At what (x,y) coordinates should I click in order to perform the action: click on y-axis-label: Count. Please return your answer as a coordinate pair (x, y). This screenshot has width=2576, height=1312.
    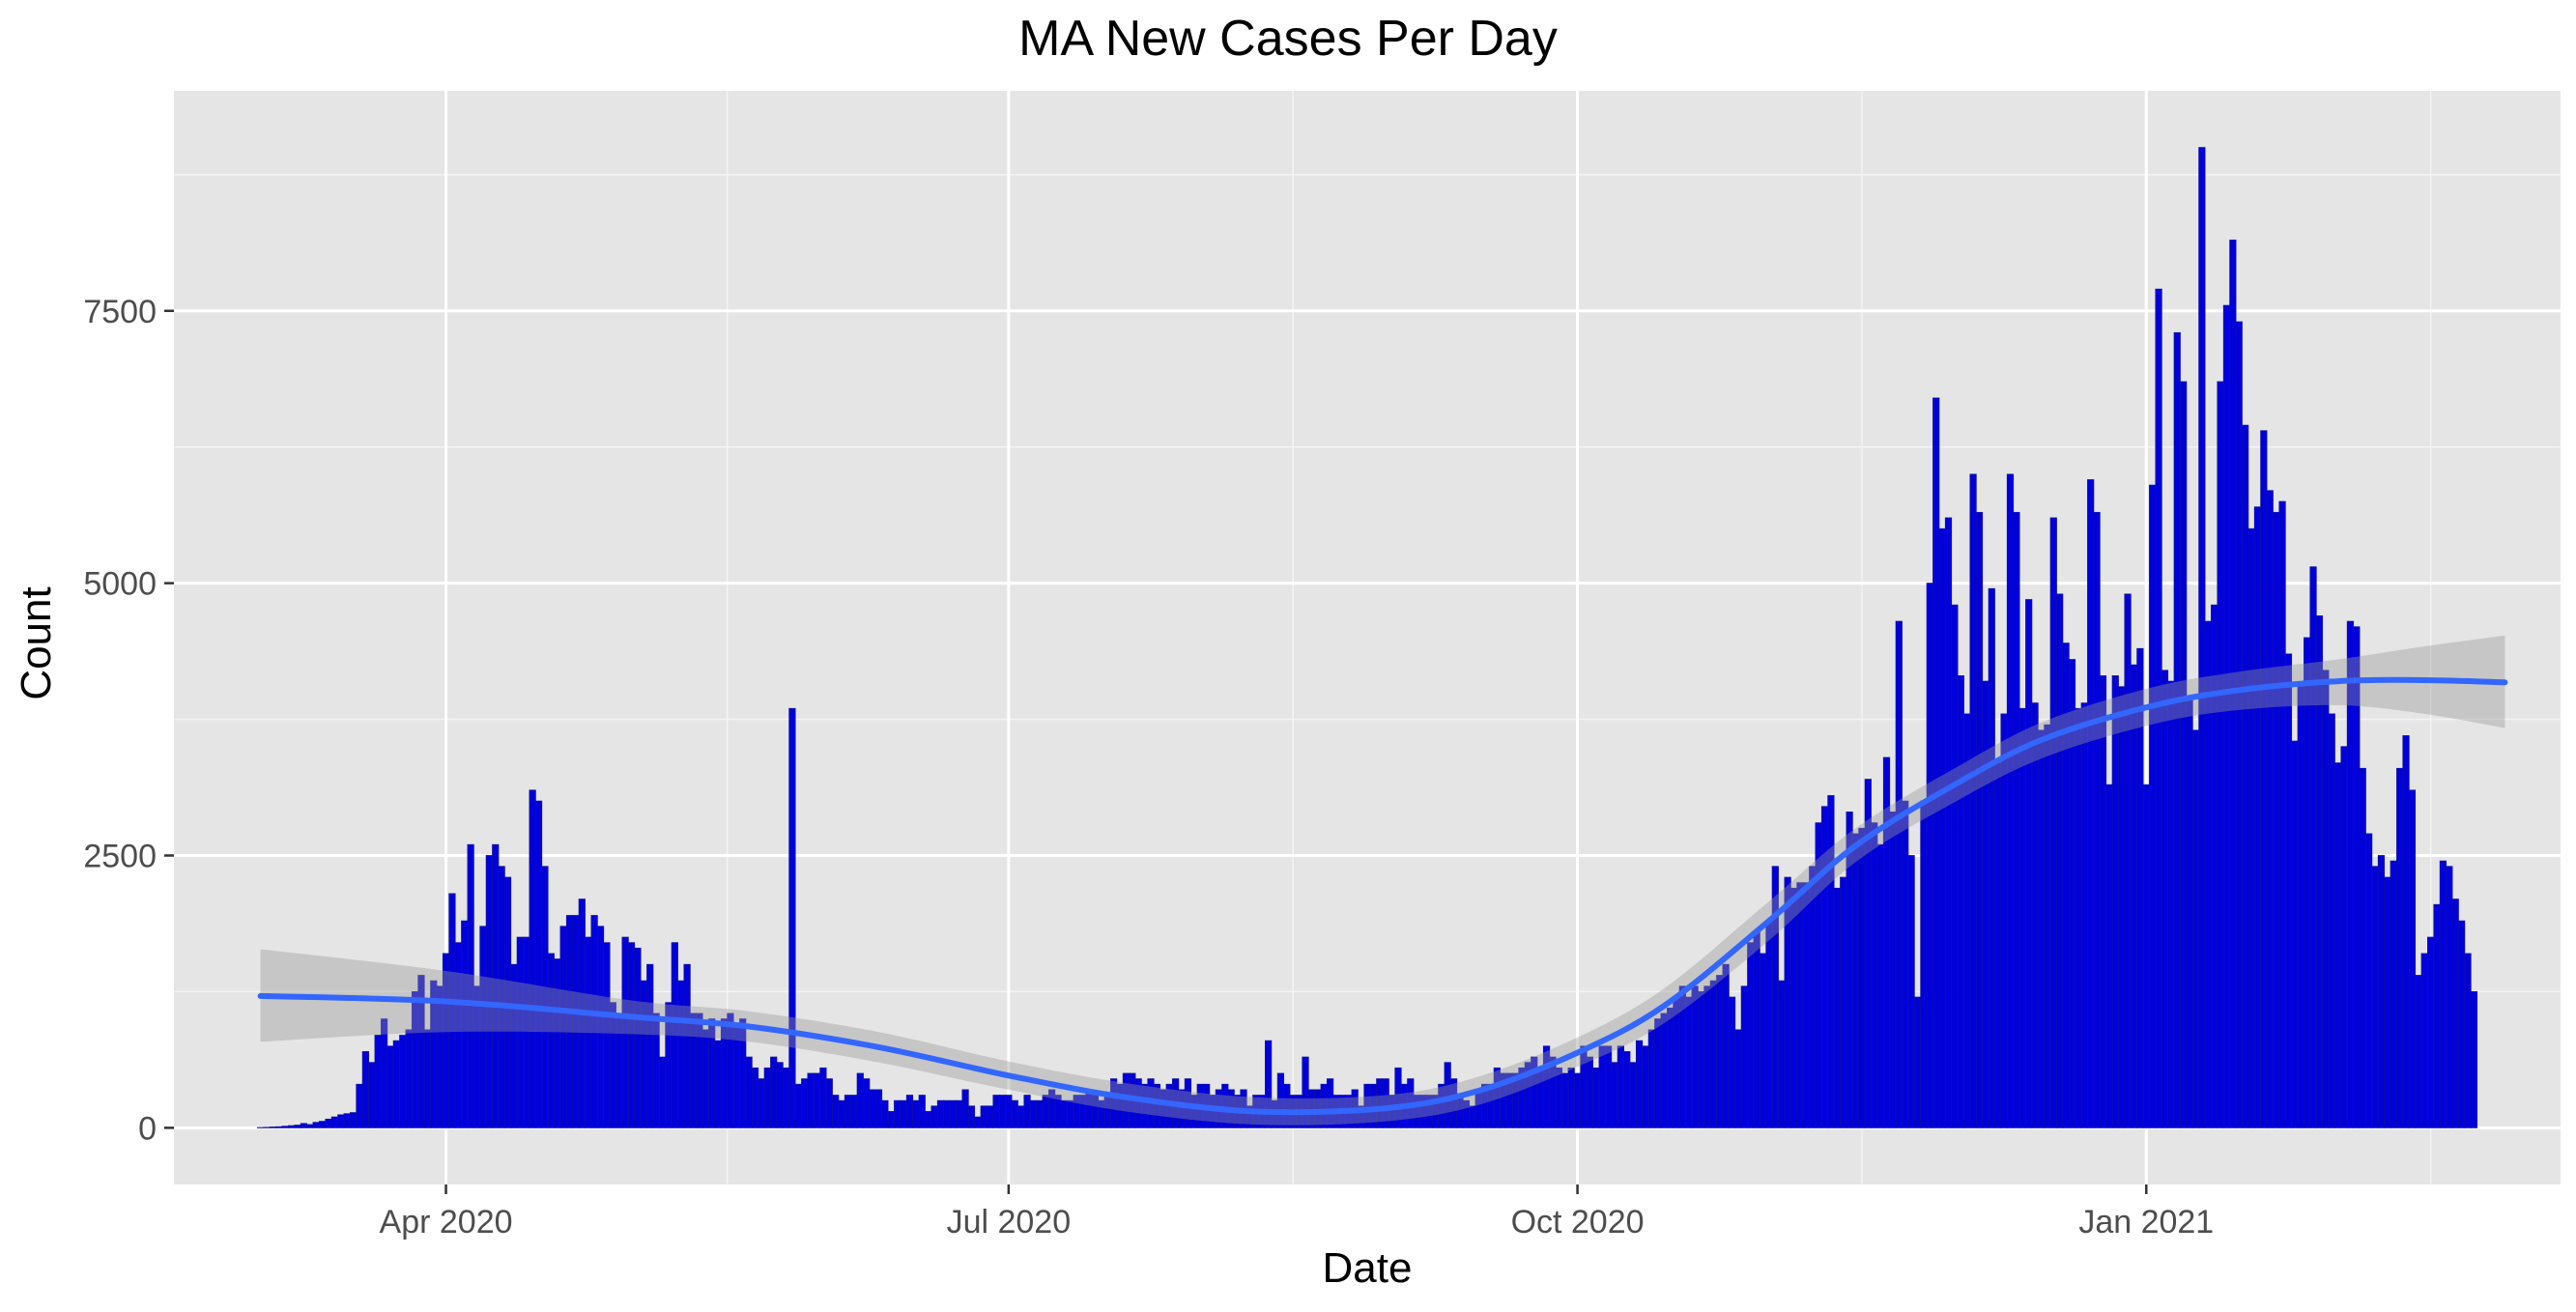
    Looking at the image, I should click on (37, 643).